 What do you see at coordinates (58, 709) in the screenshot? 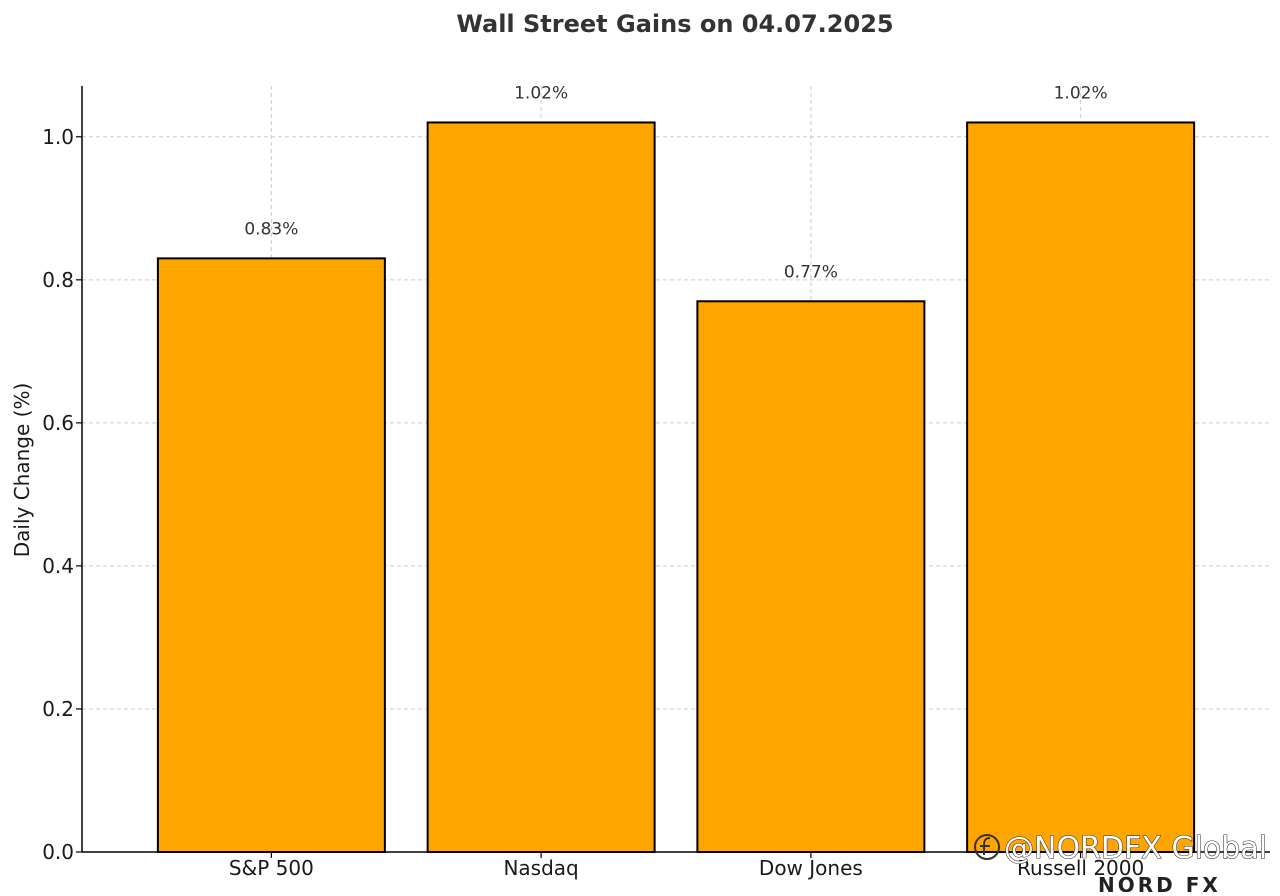
I see `y-tick-label: 0.2` at bounding box center [58, 709].